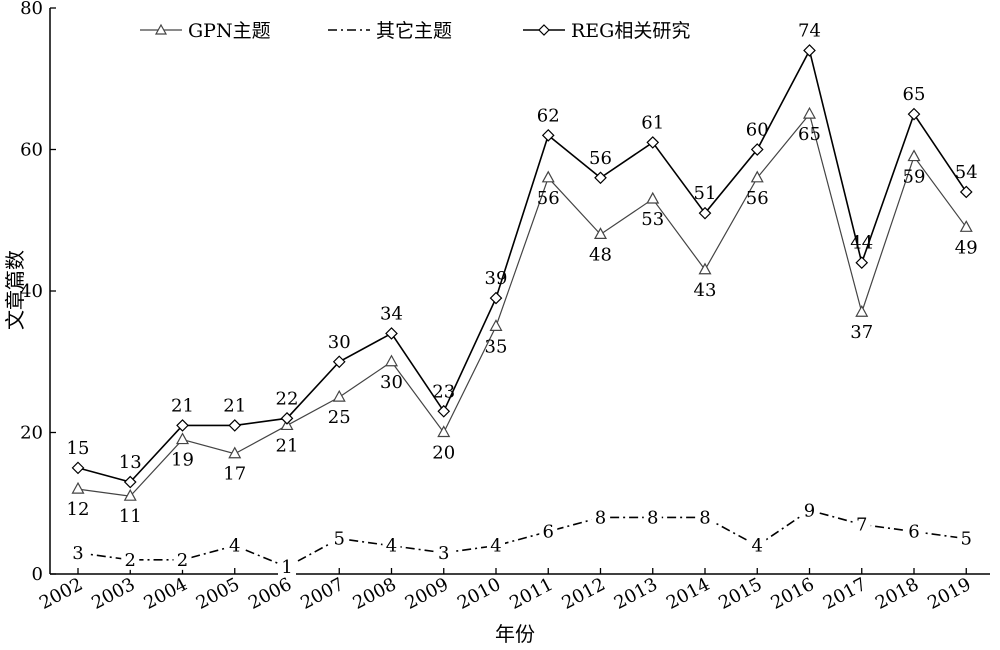  I want to click on y-tick-label: 0, so click(37, 574).